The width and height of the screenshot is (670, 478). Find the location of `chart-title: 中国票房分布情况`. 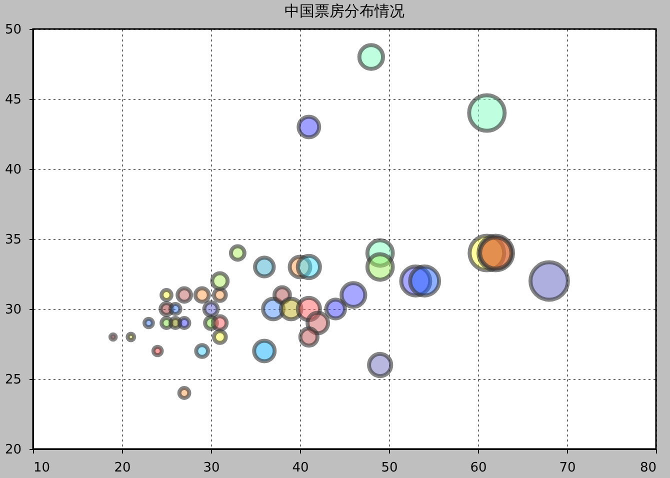

chart-title: 中国票房分布情况 is located at coordinates (344, 11).